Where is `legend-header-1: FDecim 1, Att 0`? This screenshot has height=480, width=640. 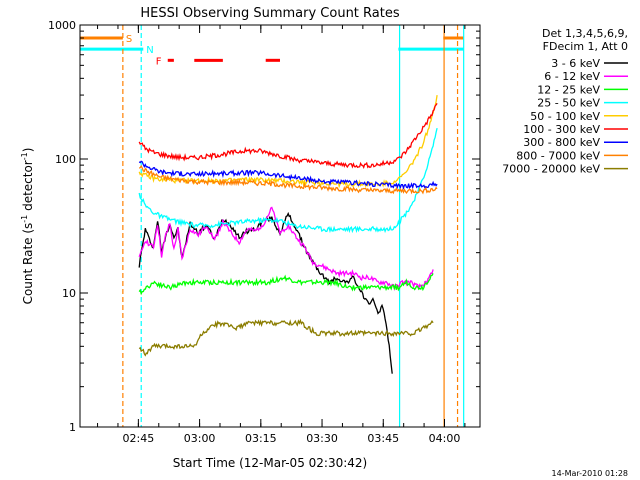 legend-header-1: FDecim 1, Att 0 is located at coordinates (585, 46).